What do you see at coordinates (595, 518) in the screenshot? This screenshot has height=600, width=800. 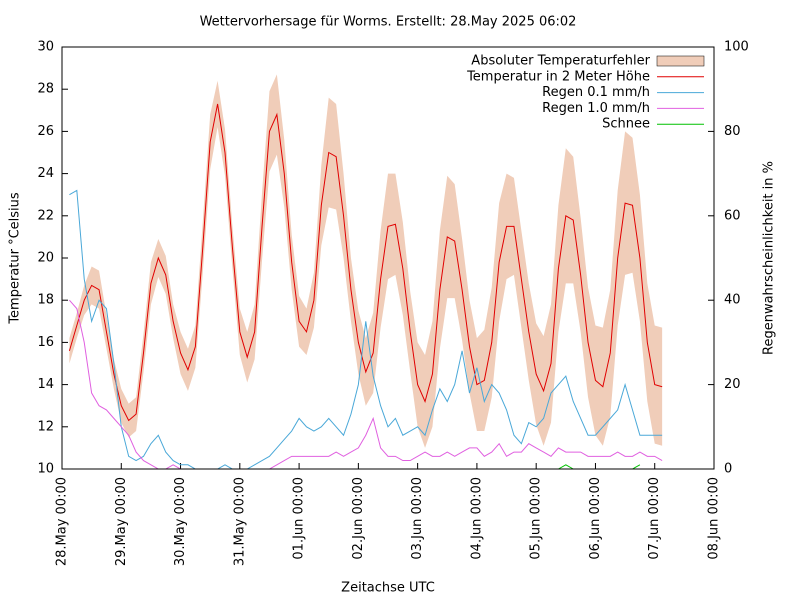 I see `x-tick-label: 06.Jun 00:00` at bounding box center [595, 518].